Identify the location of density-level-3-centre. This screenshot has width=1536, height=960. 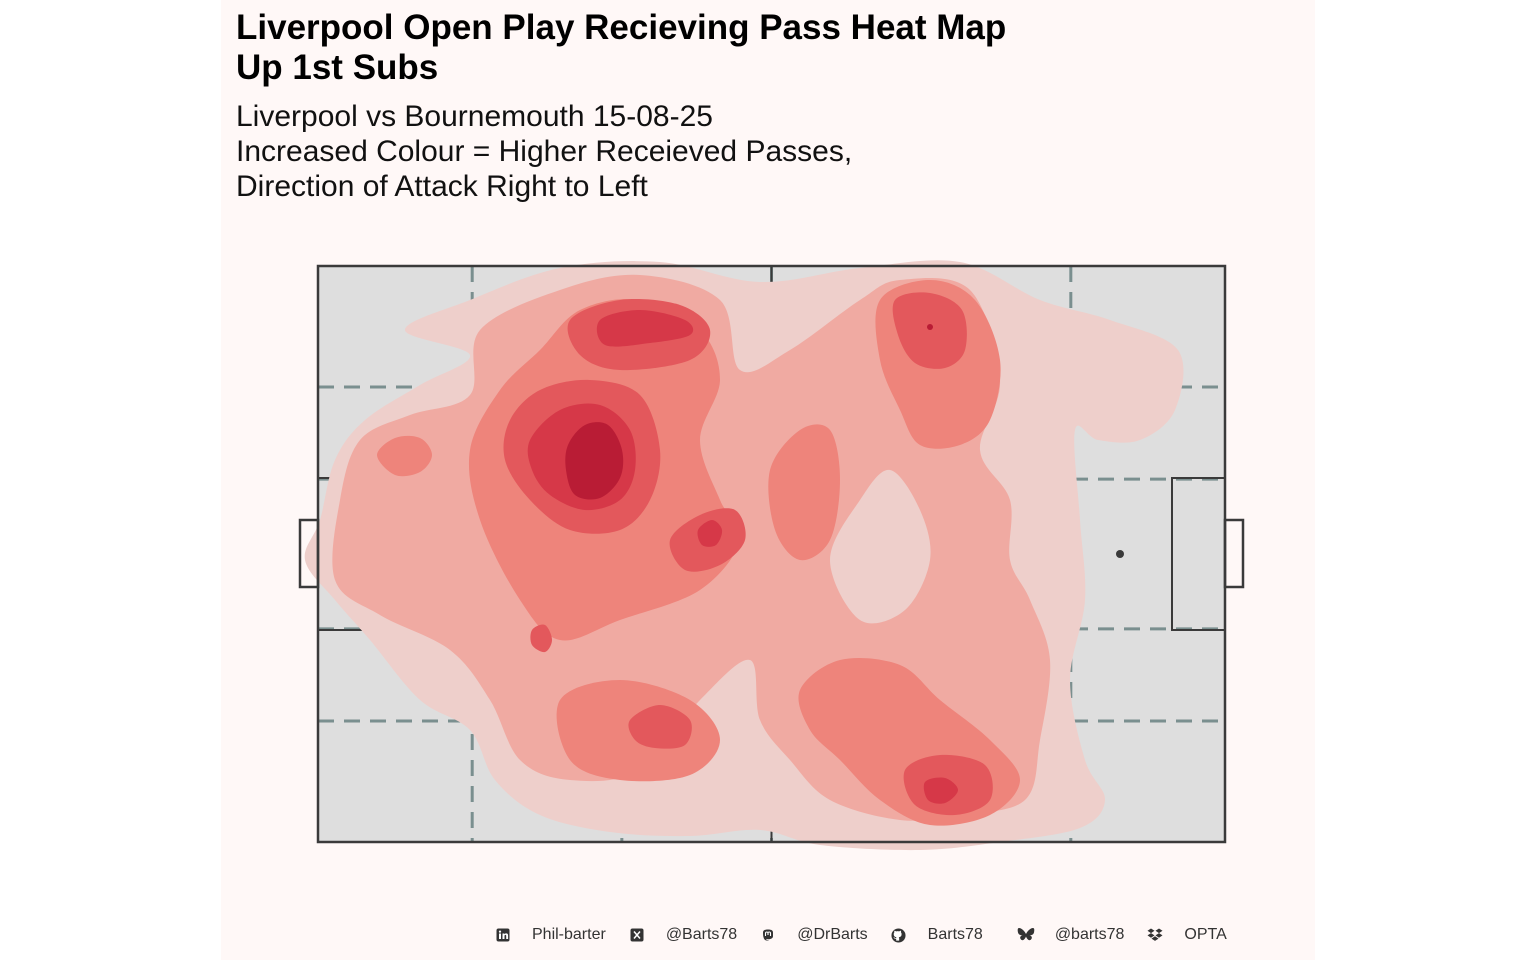
(804, 492).